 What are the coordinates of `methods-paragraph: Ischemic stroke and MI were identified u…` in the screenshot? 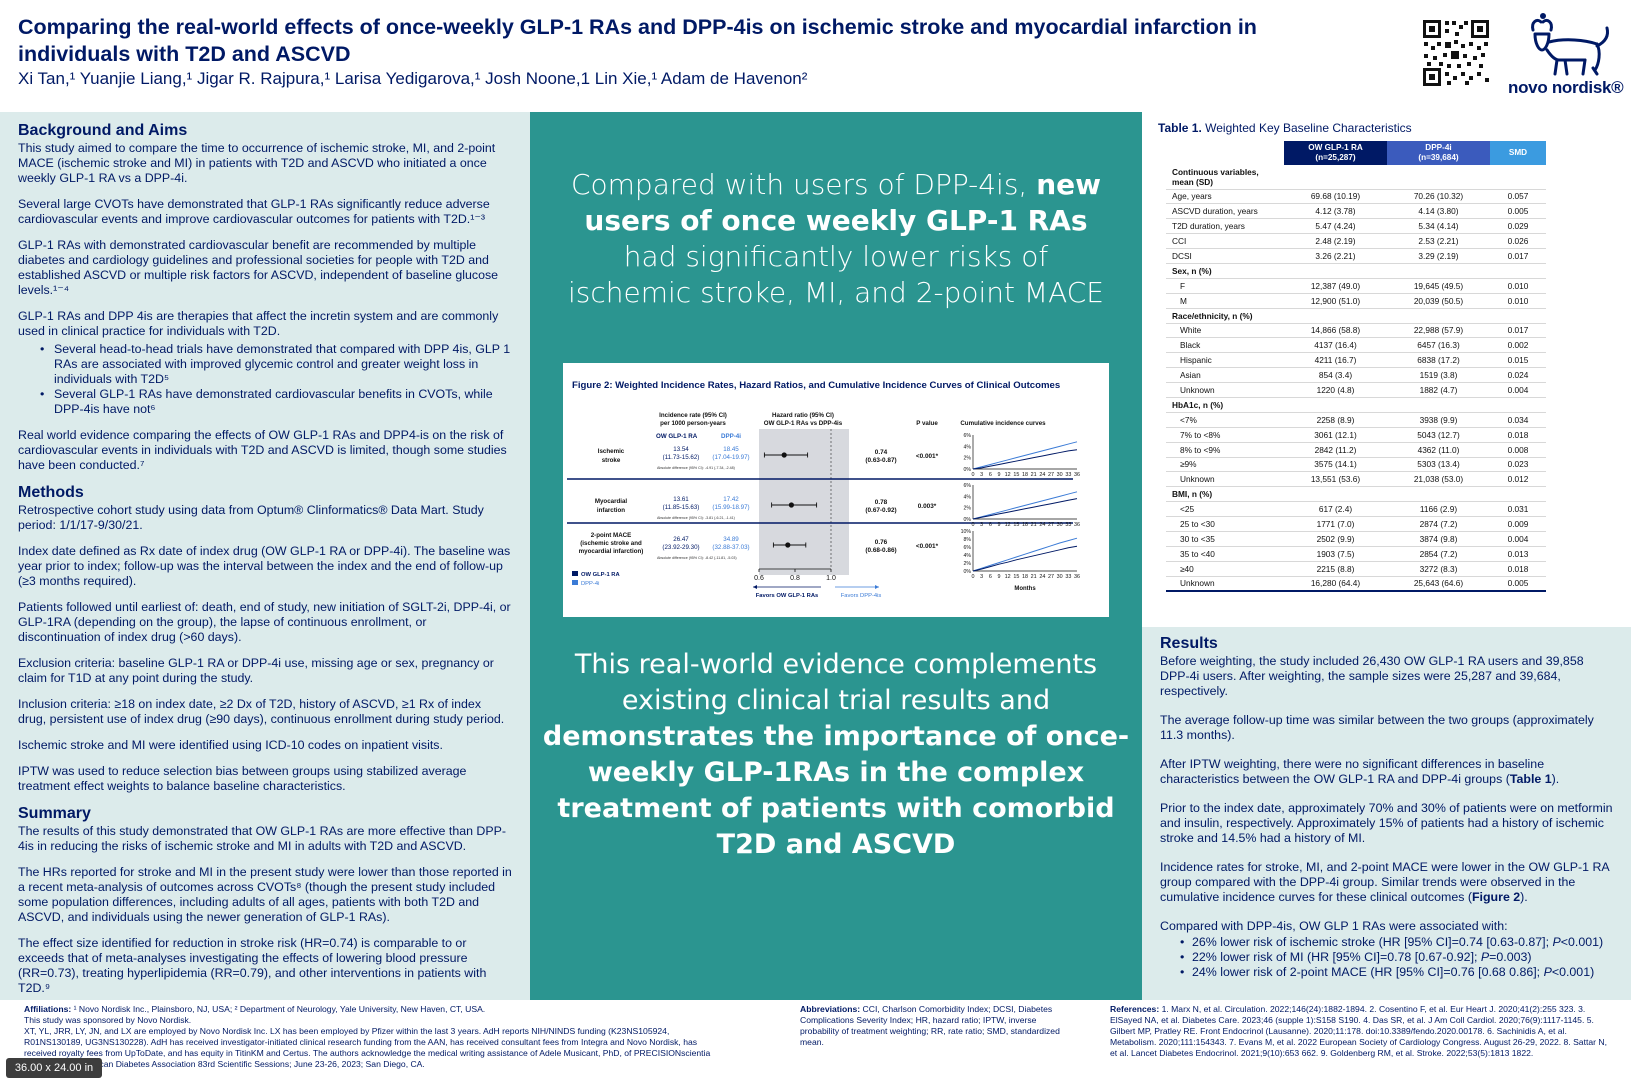 It's located at (230, 745).